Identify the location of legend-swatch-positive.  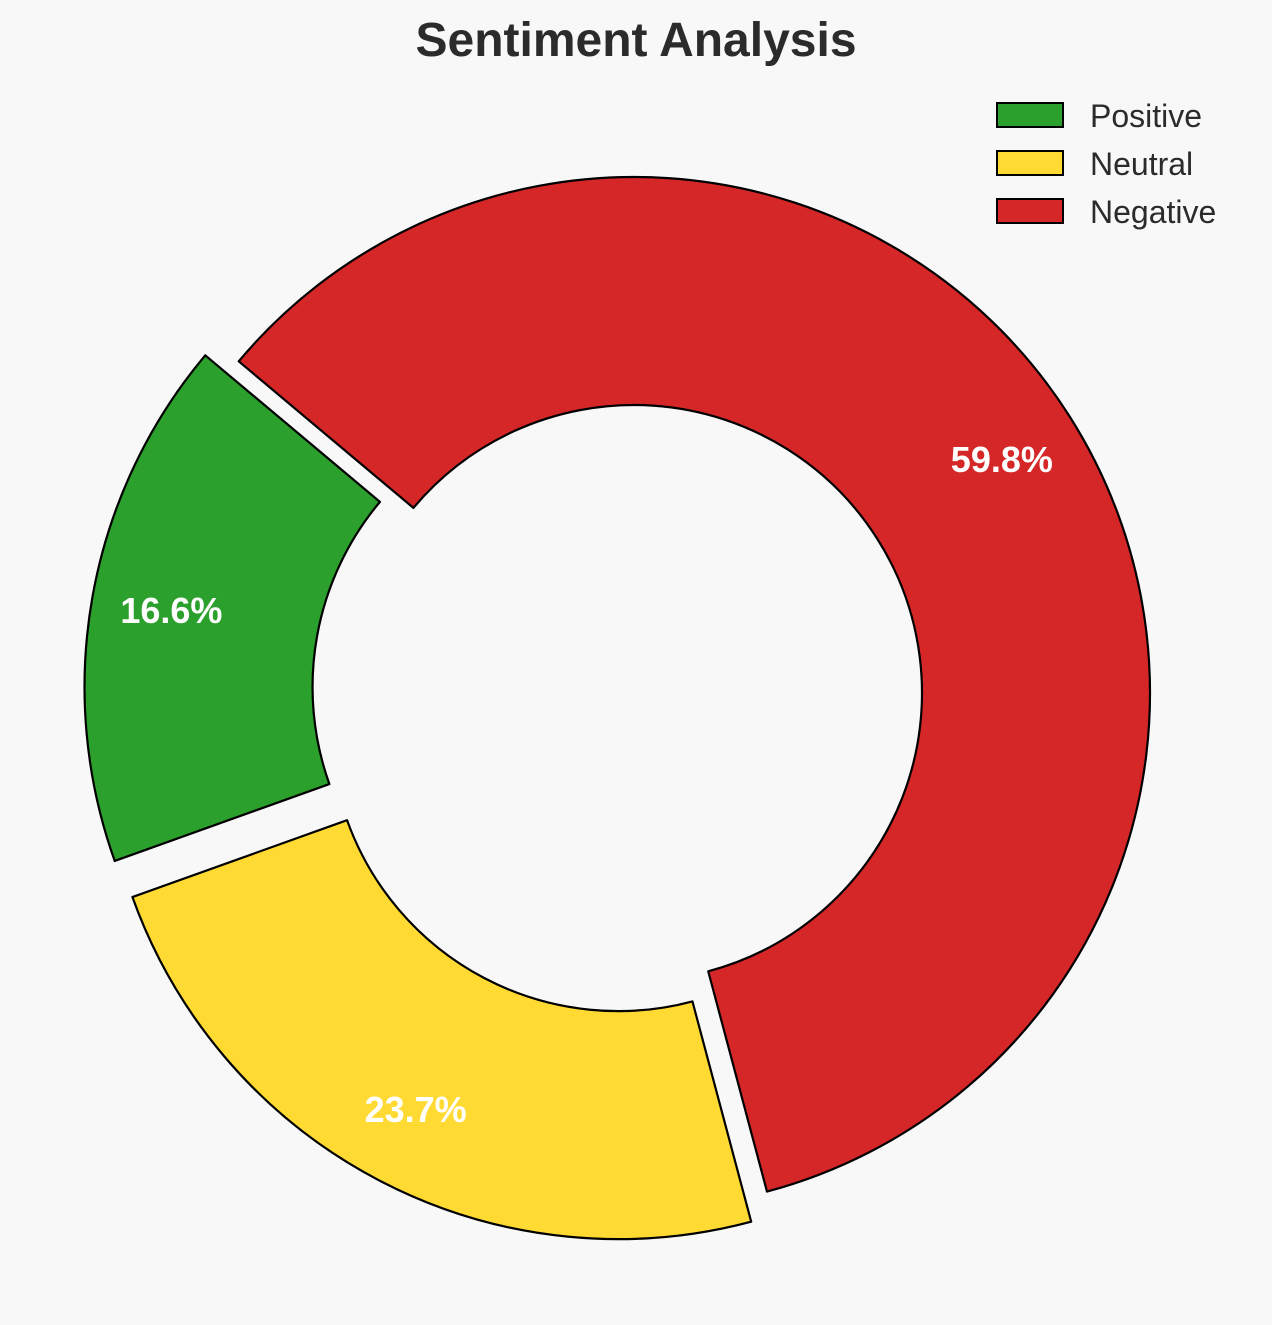
(1030, 115).